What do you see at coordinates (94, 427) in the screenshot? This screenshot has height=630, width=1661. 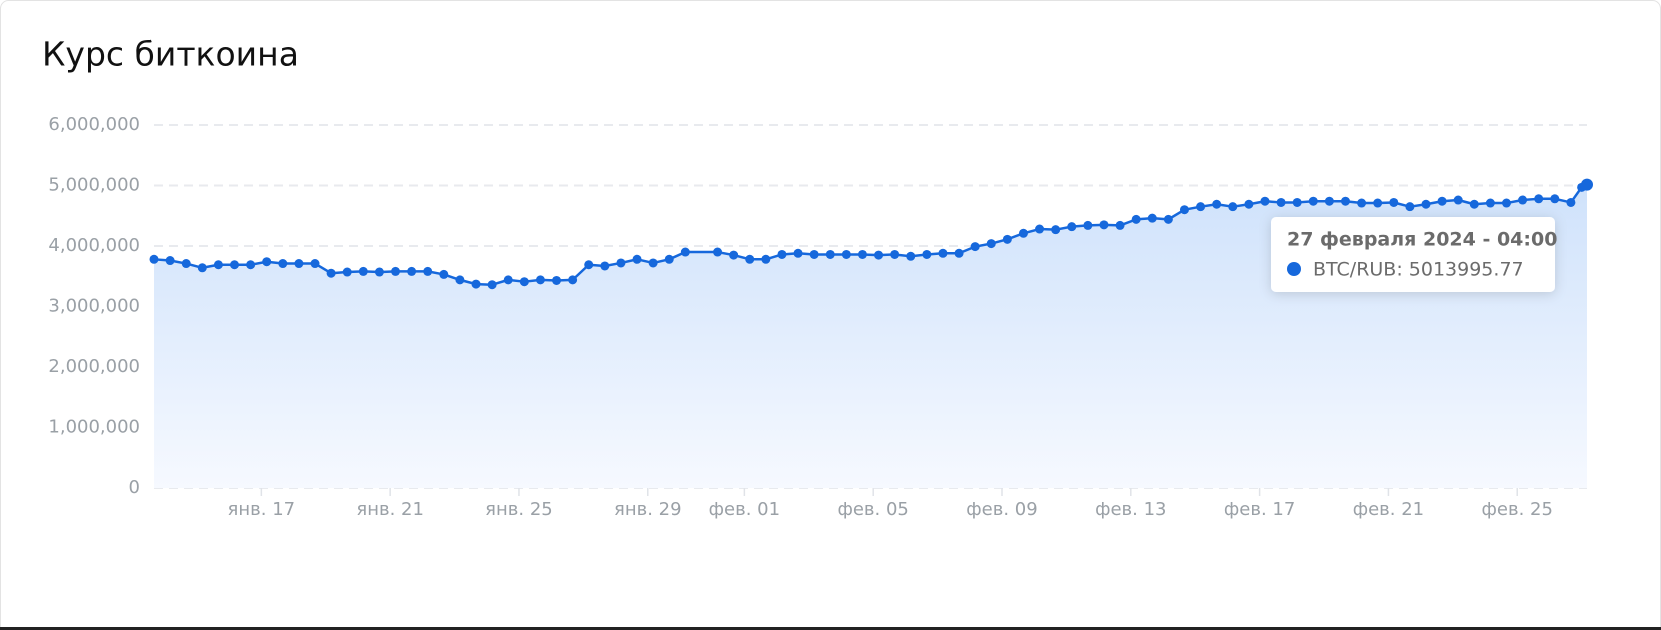 I see `y-tick-label: 1,000,000` at bounding box center [94, 427].